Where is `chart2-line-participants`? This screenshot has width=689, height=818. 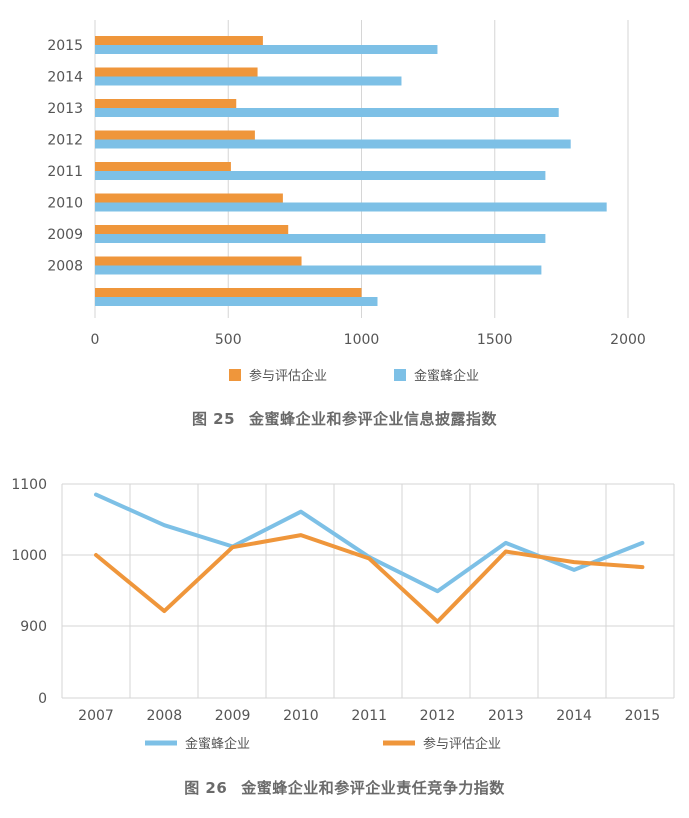 chart2-line-participants is located at coordinates (369, 578).